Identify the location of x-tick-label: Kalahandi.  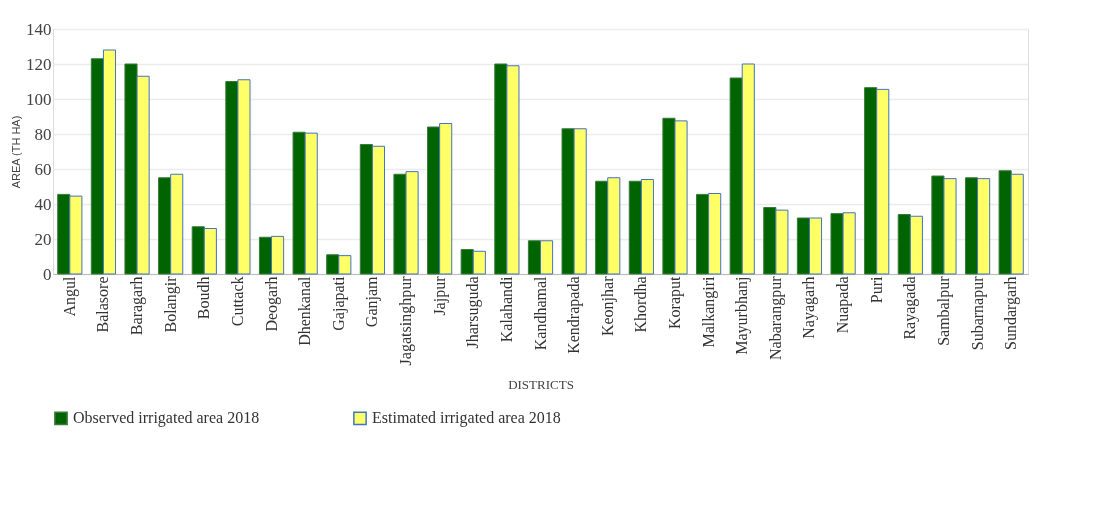
(506, 309).